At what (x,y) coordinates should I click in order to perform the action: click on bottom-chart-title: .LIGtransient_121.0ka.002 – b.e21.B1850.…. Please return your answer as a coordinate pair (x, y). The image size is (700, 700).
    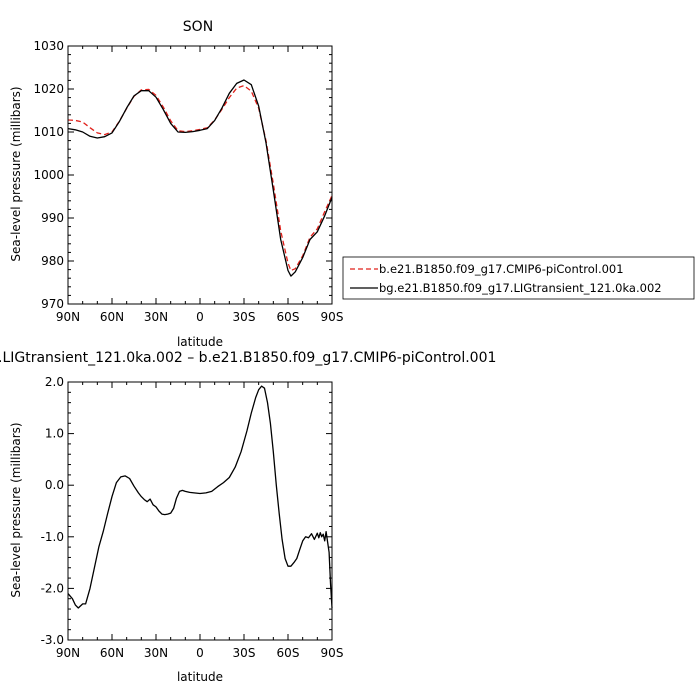
    Looking at the image, I should click on (248, 358).